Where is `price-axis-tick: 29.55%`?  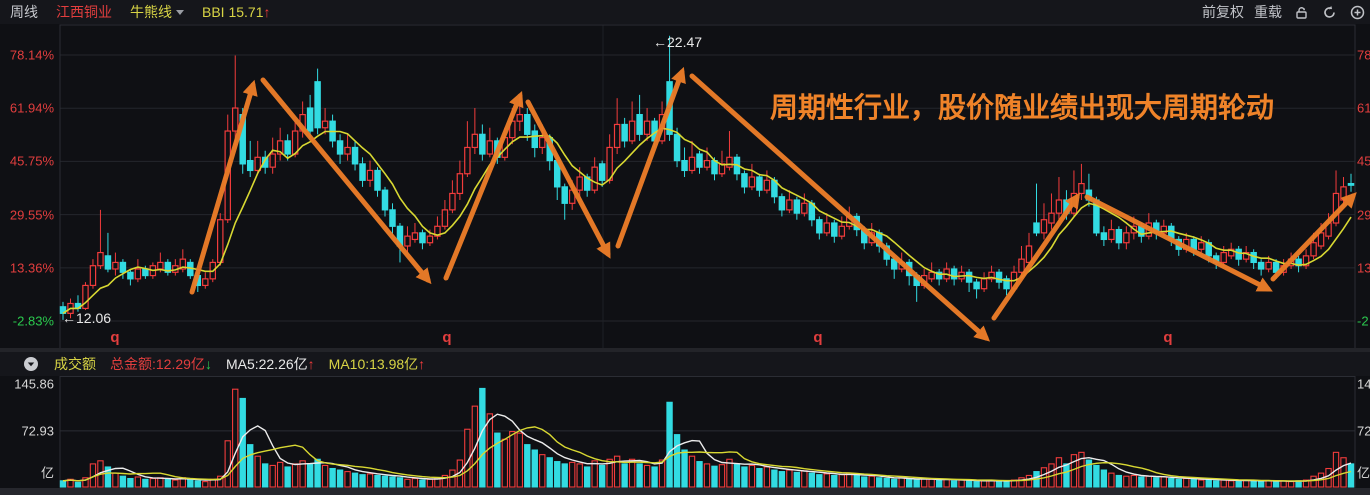 price-axis-tick: 29.55% is located at coordinates (31, 215).